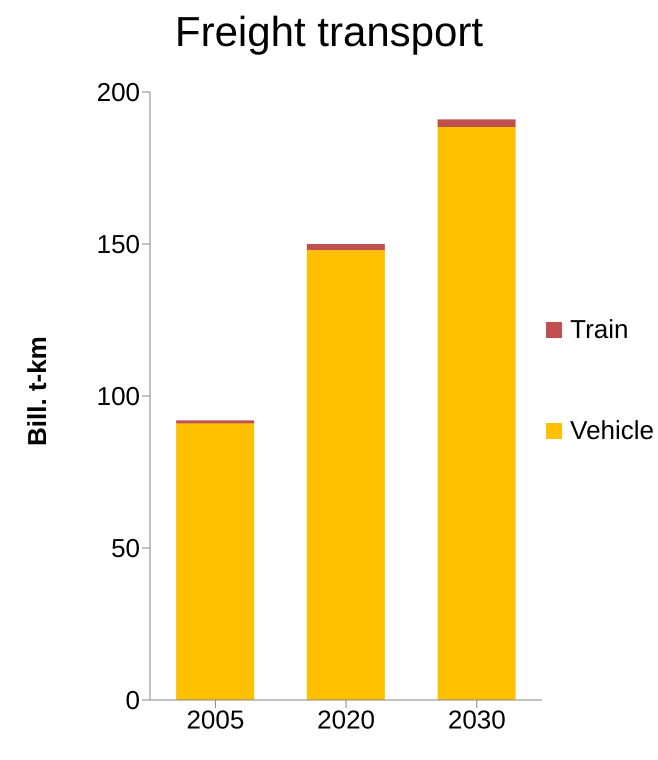 The width and height of the screenshot is (658, 760). Describe the element at coordinates (133, 700) in the screenshot. I see `y-tick-label: 0` at that location.